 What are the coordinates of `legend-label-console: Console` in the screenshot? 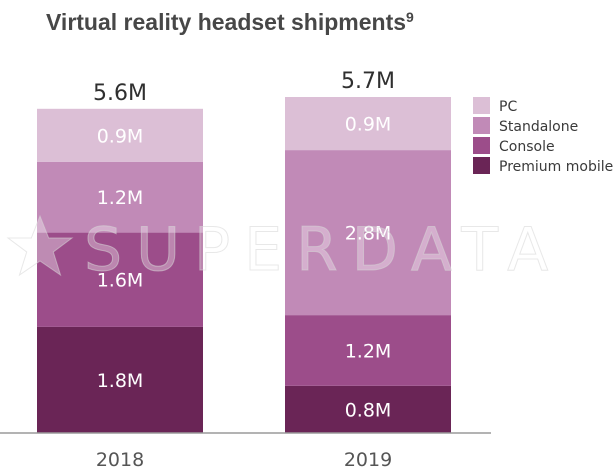 It's located at (527, 147).